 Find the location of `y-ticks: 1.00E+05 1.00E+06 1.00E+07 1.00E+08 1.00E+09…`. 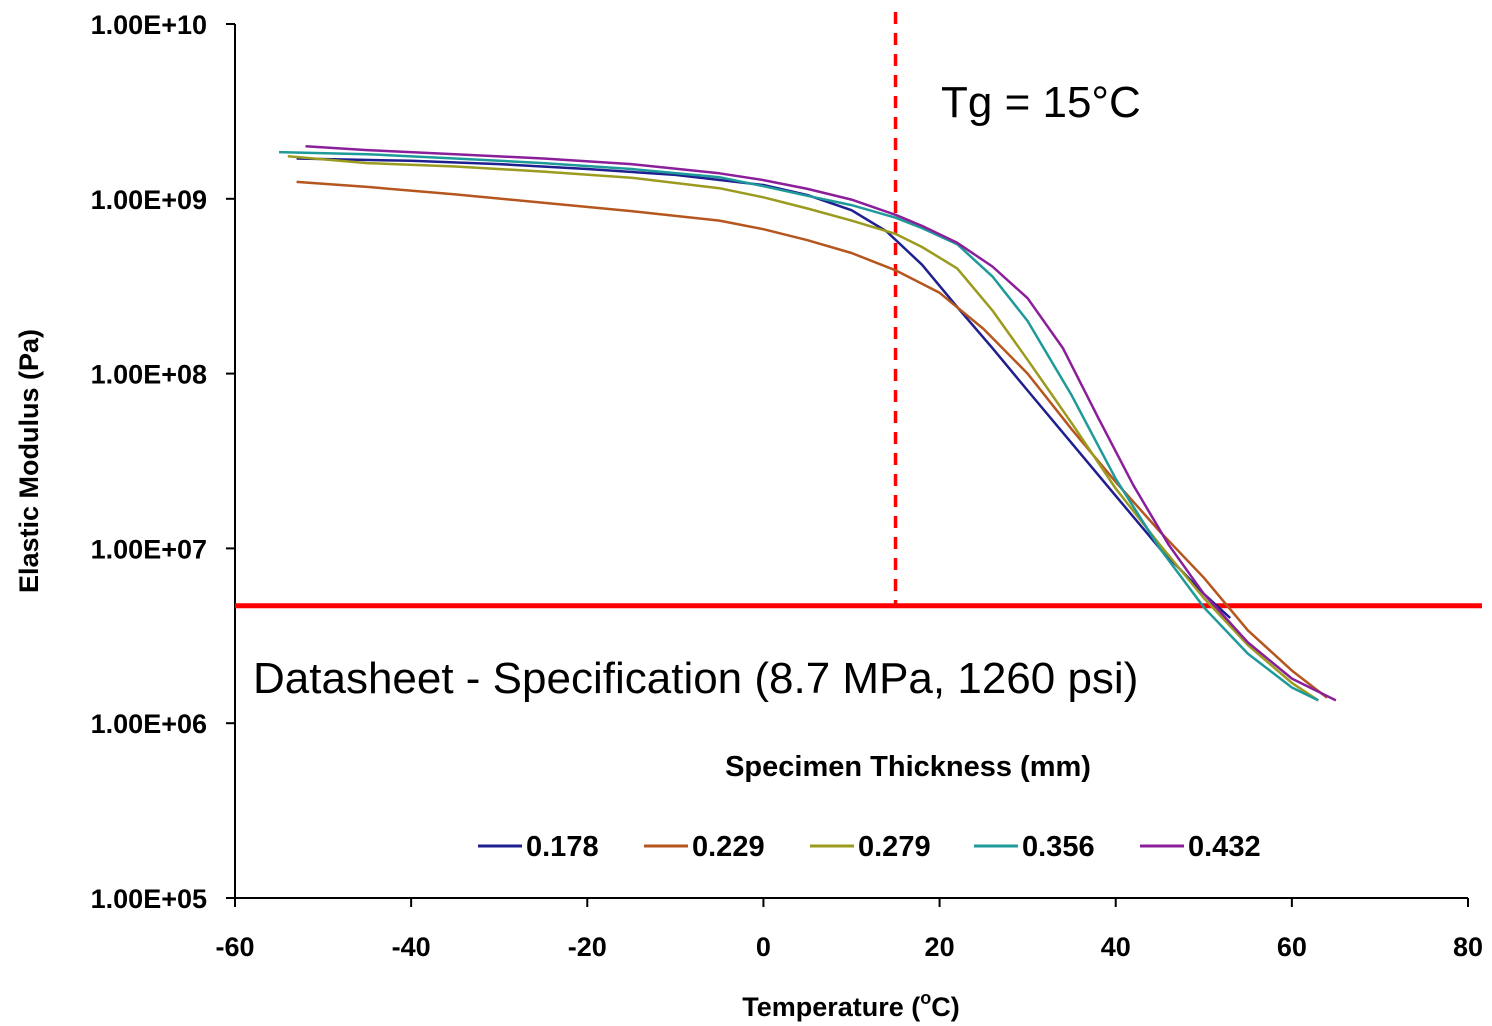

y-ticks: 1.00E+05 1.00E+06 1.00E+07 1.00E+08 1.00E+09… is located at coordinates (163, 462).